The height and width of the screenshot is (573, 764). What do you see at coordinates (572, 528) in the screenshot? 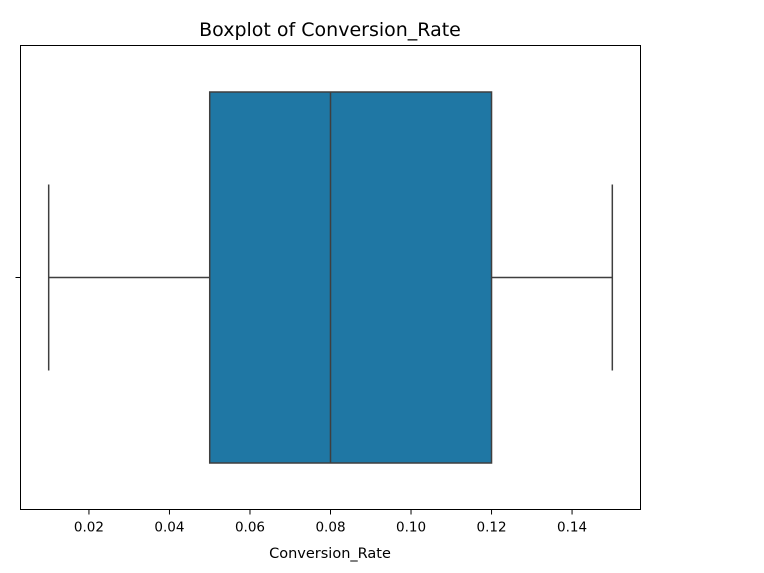
I see `x-tick-label: 0.14` at bounding box center [572, 528].